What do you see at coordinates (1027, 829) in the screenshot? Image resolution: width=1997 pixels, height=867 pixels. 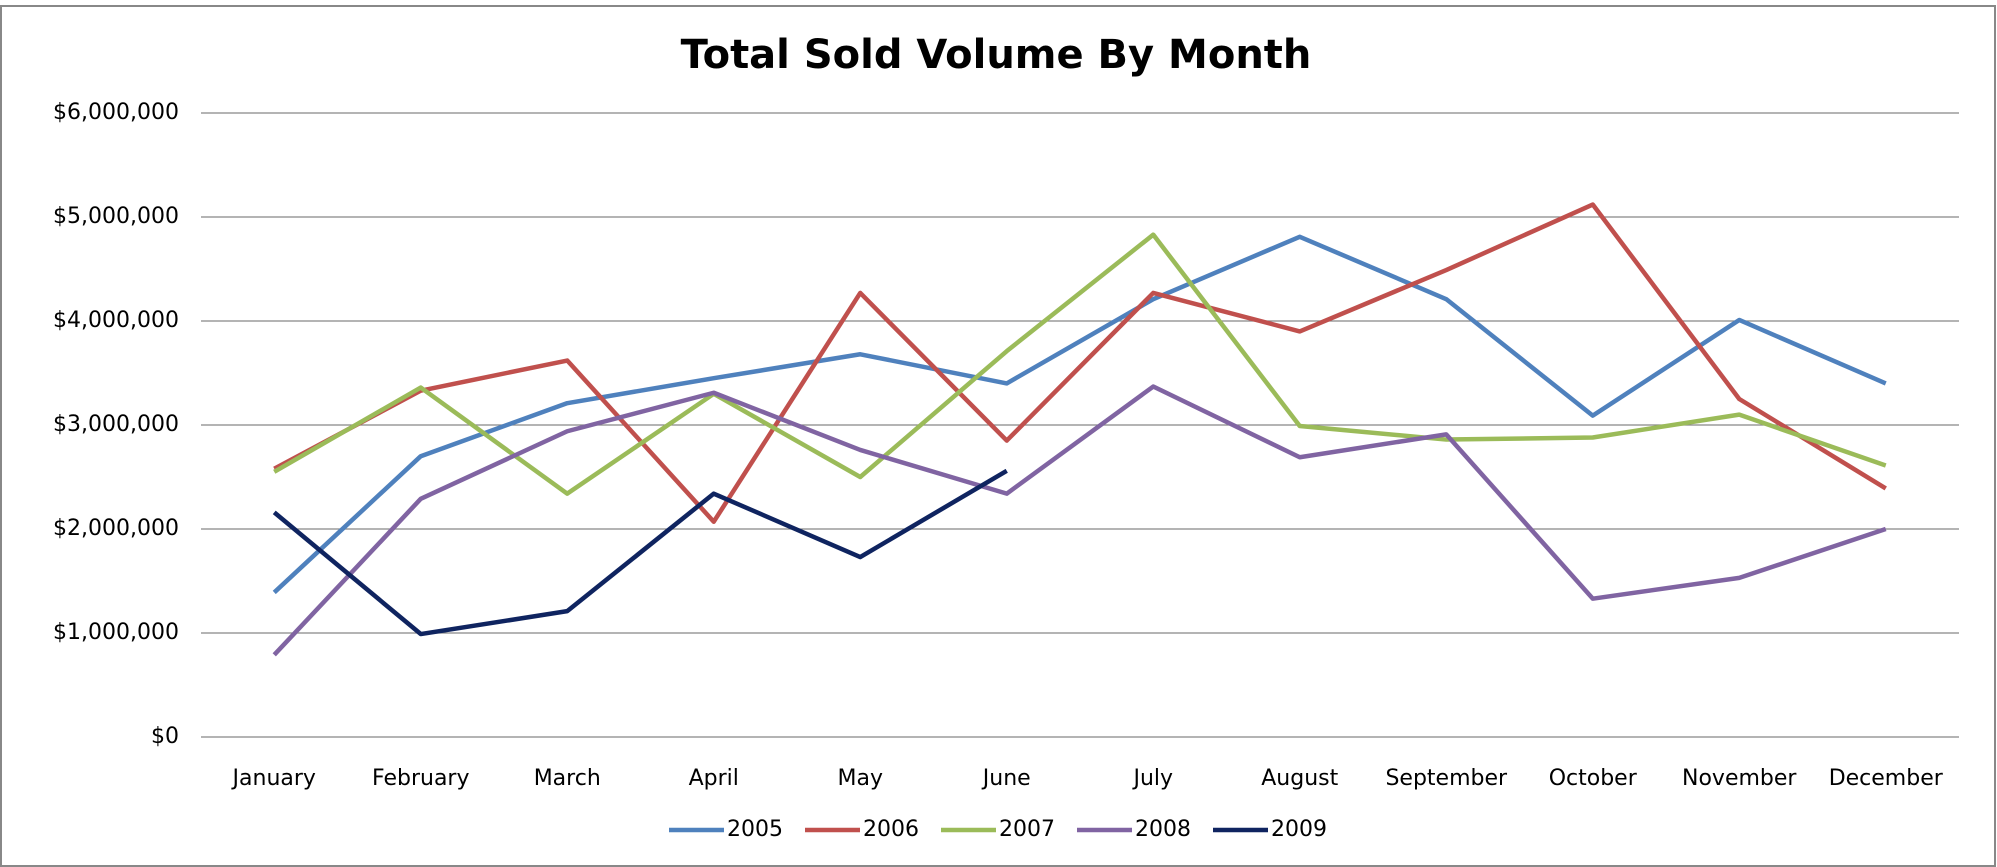 I see `legend-label: 2007` at bounding box center [1027, 829].